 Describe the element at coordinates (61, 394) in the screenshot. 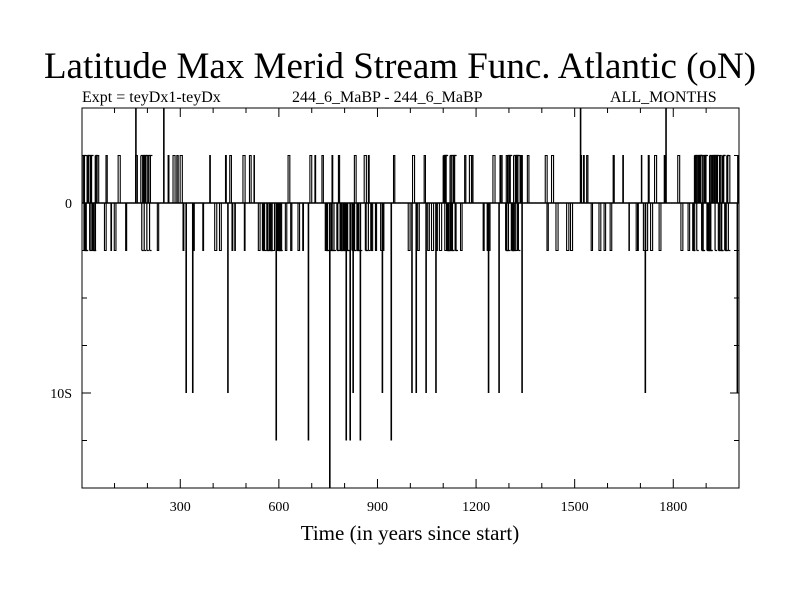

I see `y-tick-label: 10S` at that location.